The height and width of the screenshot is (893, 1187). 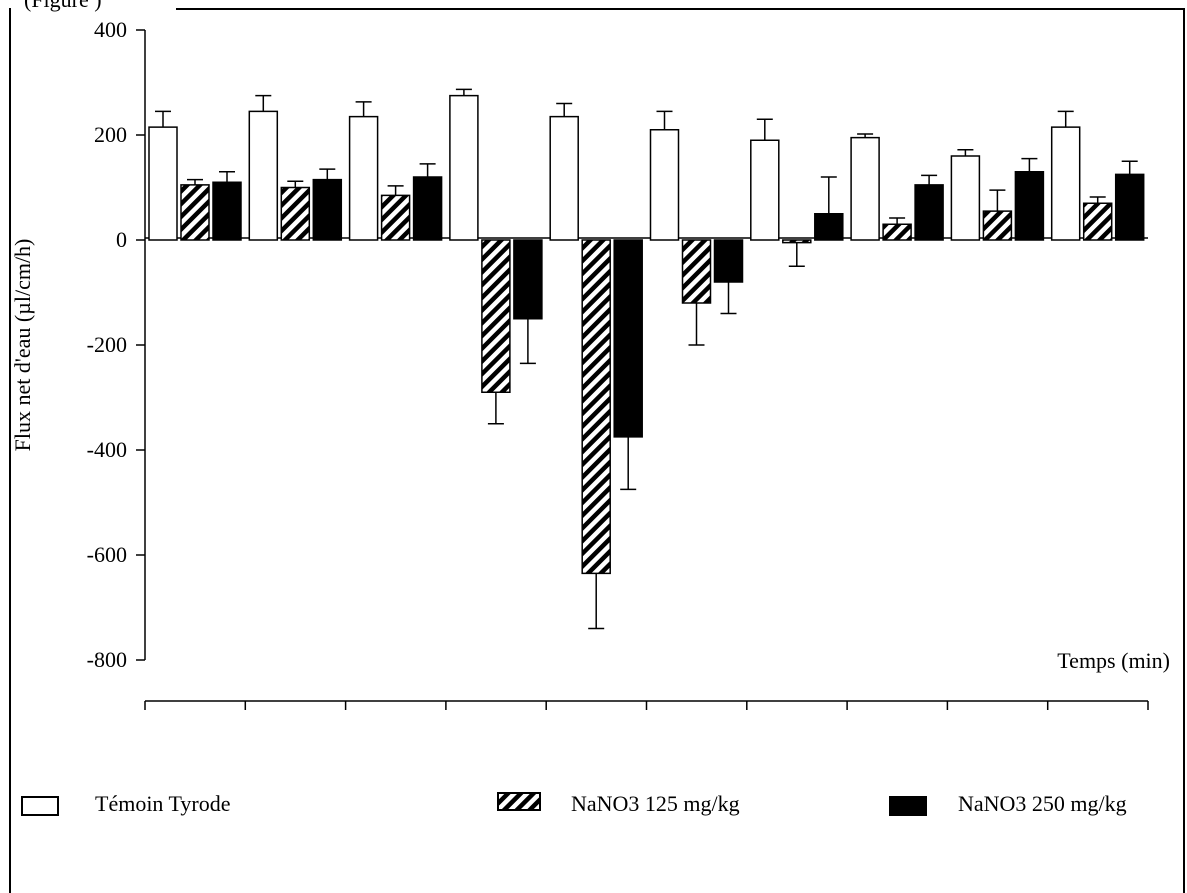 What do you see at coordinates (655, 803) in the screenshot?
I see `legend-label-nano3-125: NaNO3 125 mg/kg` at bounding box center [655, 803].